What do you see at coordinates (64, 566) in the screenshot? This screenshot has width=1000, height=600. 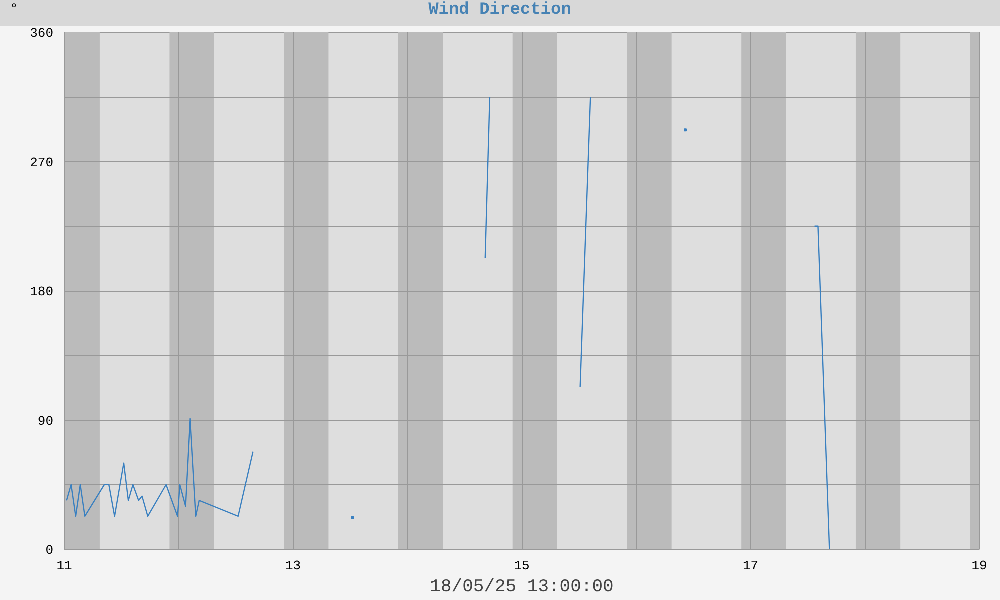 I see `x-tick-label: 11` at bounding box center [64, 566].